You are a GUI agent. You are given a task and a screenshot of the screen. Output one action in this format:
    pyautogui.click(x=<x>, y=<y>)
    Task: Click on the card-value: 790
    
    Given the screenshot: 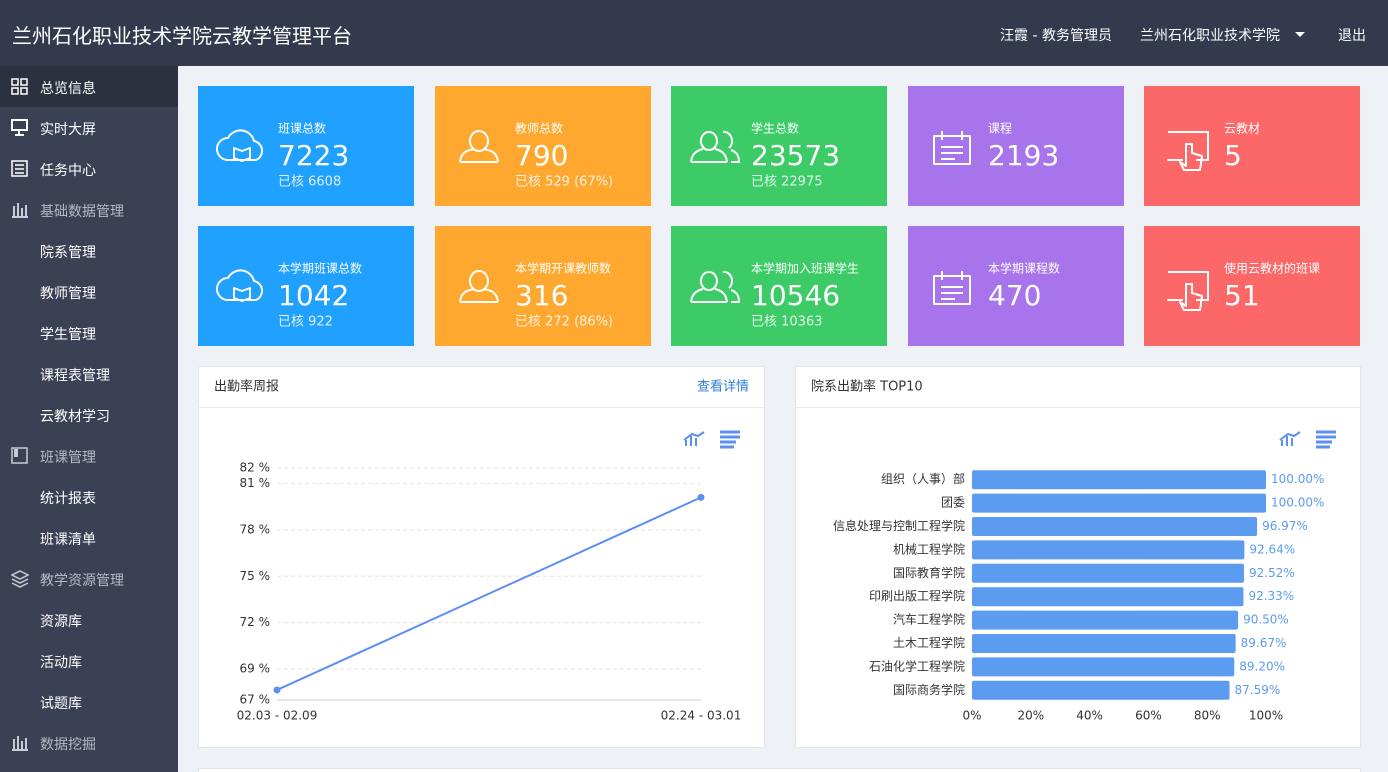 What is the action you would take?
    pyautogui.click(x=541, y=155)
    